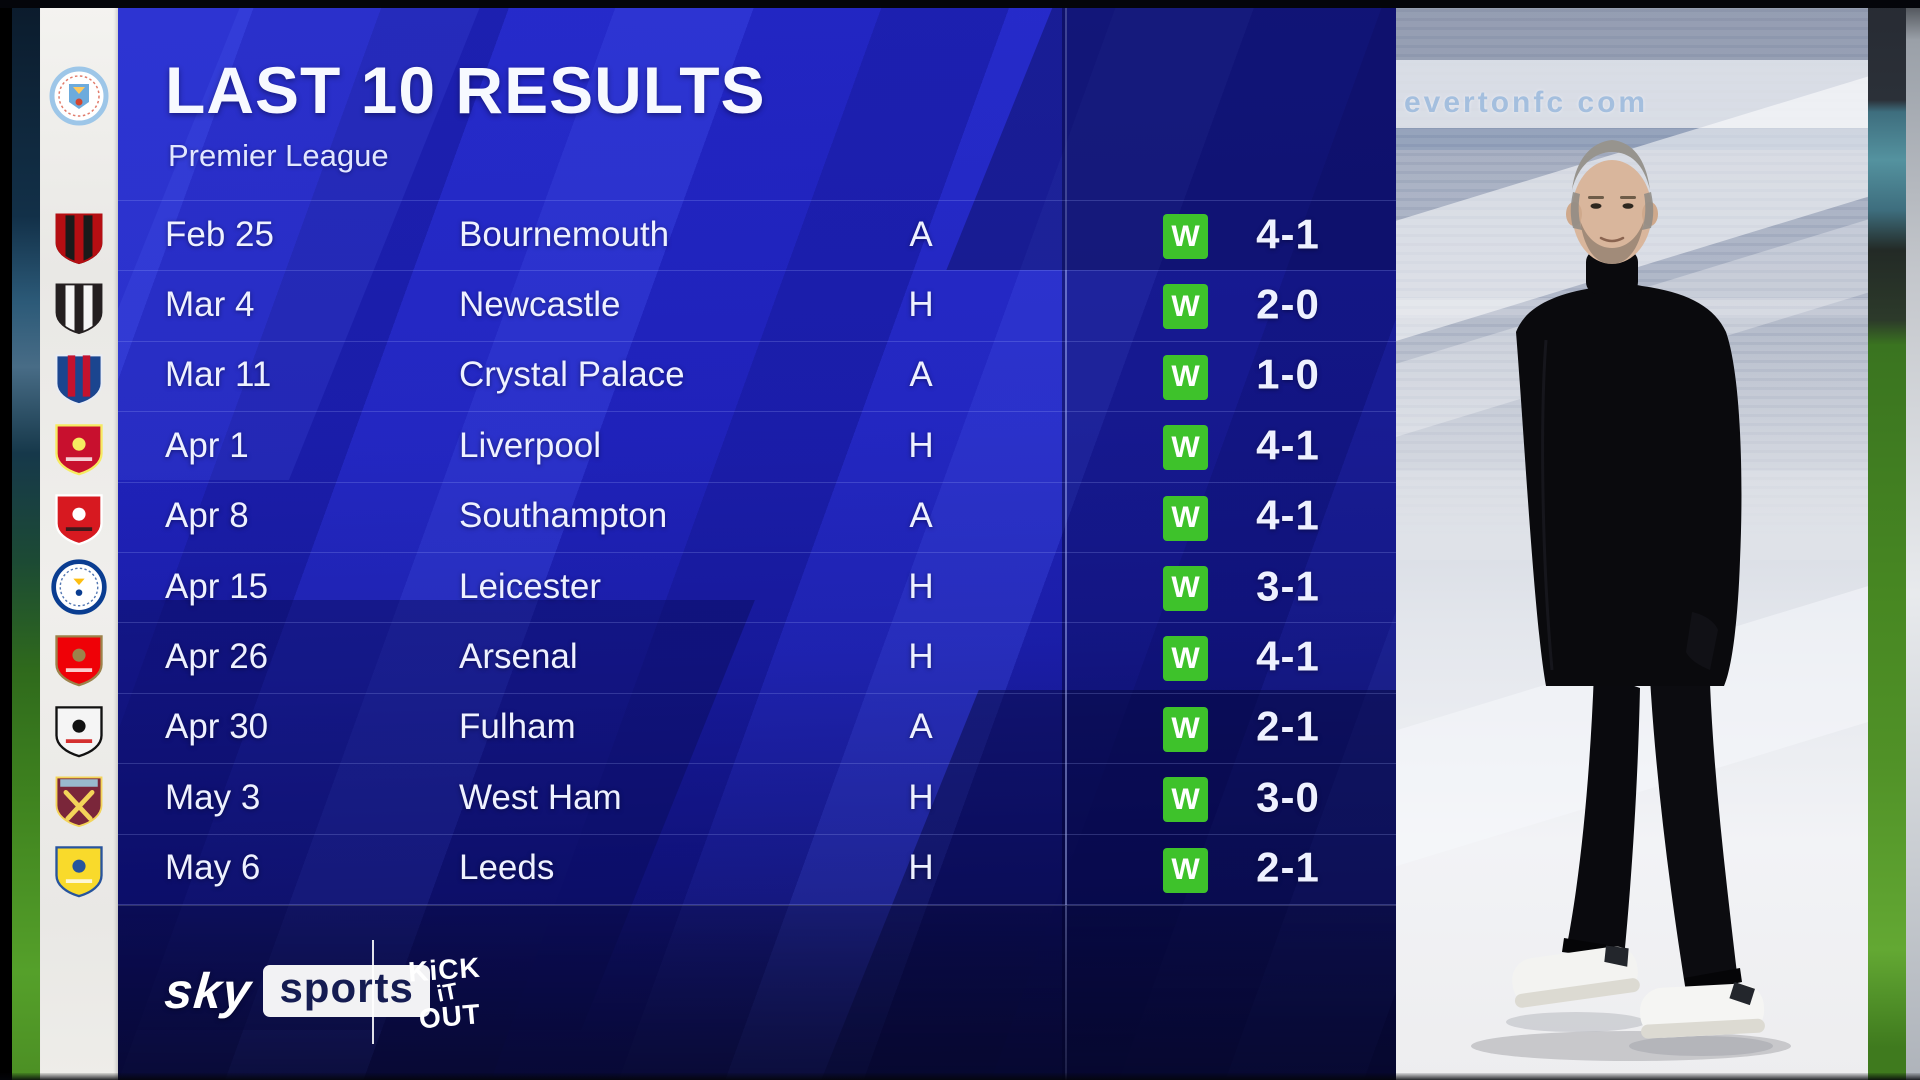  I want to click on result-row: Apr 8 Southampton A W 4-1, so click(757, 516).